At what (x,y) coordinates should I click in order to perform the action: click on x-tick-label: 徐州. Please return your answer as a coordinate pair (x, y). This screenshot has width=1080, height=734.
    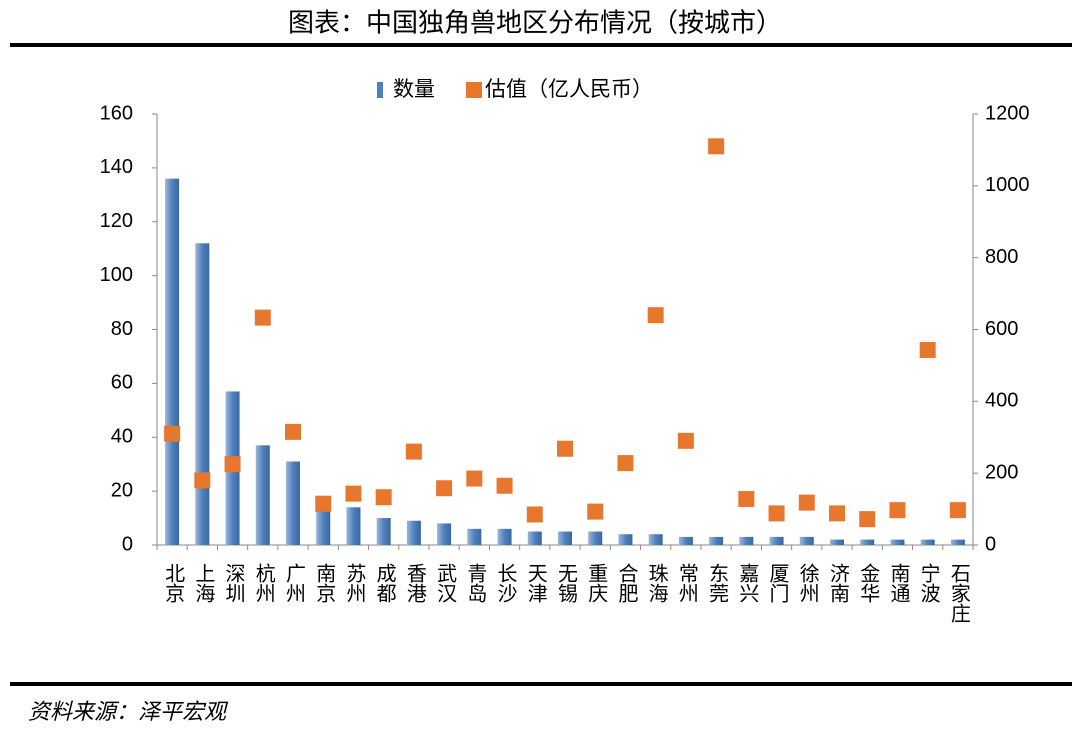
    Looking at the image, I should click on (808, 583).